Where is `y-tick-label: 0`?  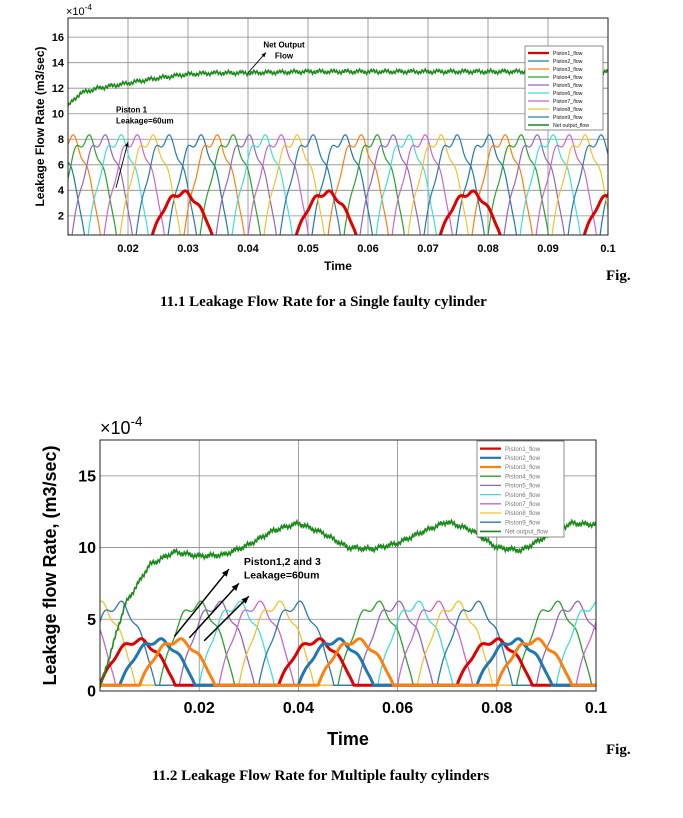
y-tick-label: 0 is located at coordinates (91, 692).